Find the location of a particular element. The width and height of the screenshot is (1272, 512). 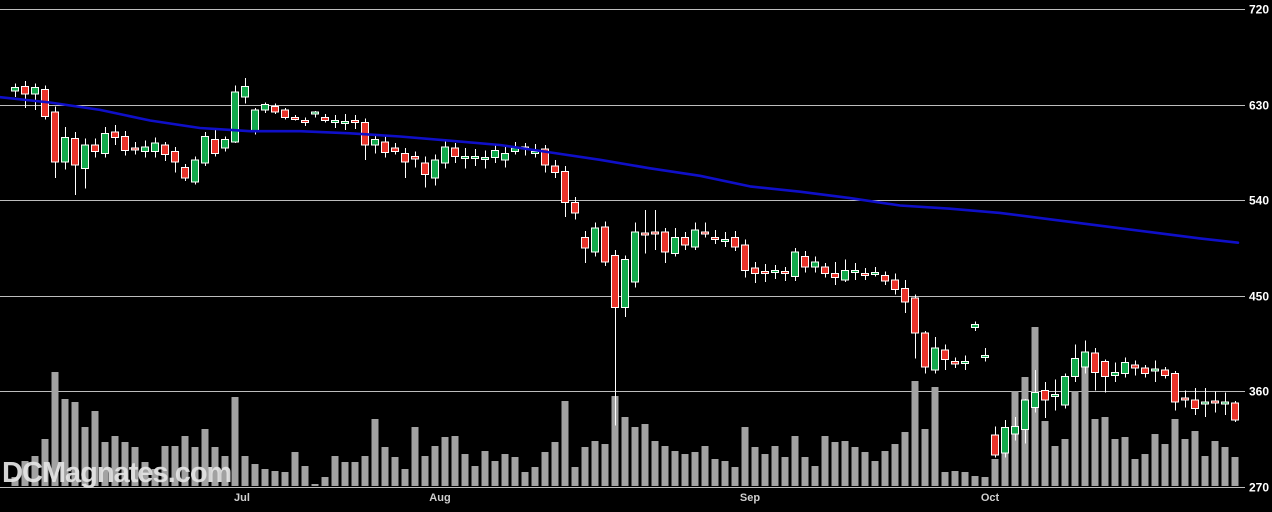

x-axis-month-label: Sep is located at coordinates (750, 498).